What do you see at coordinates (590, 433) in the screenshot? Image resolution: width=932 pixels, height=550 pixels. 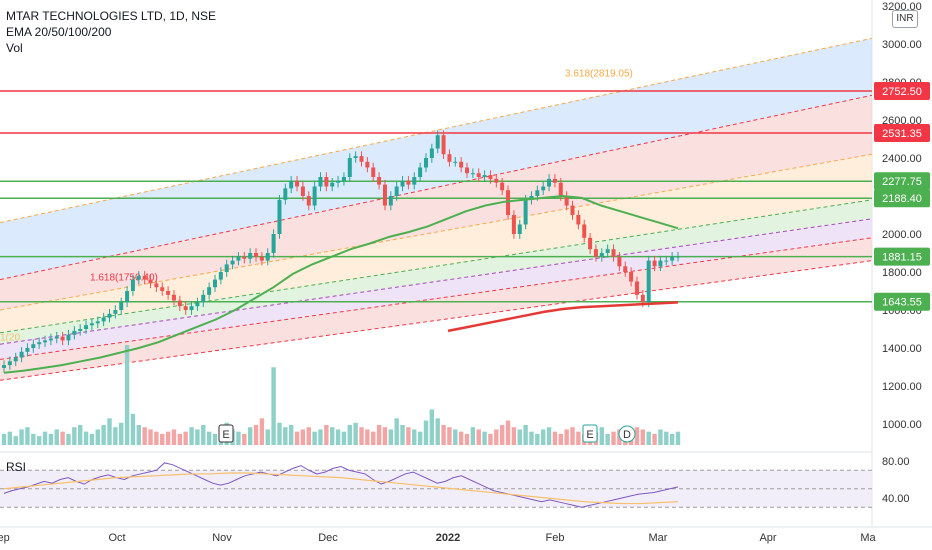 I see `earnings-marker` at bounding box center [590, 433].